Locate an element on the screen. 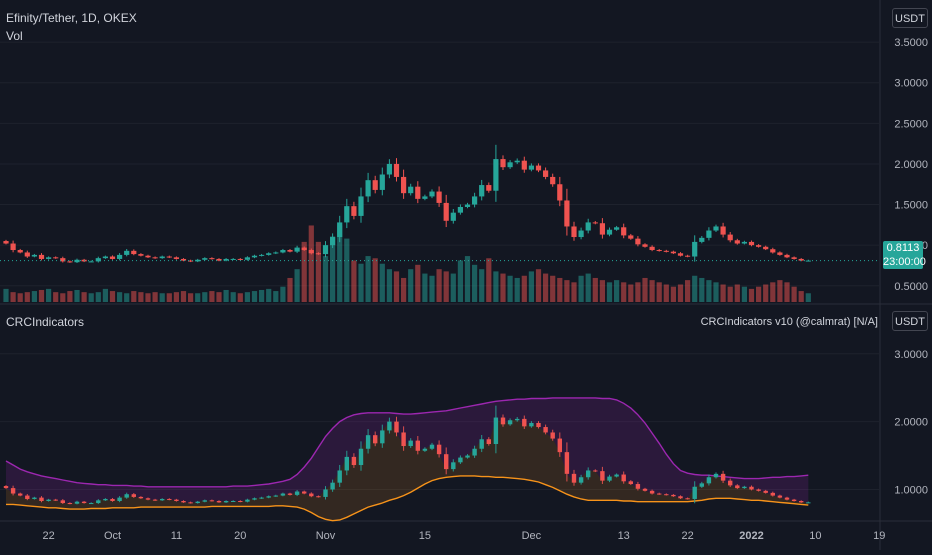 Image resolution: width=932 pixels, height=555 pixels. currency-chip-main: USDT is located at coordinates (910, 18).